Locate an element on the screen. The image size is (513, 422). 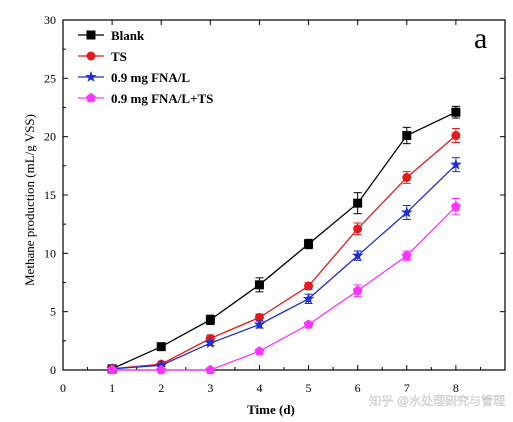
legend-item: 0.9 mg FNA/L+TS is located at coordinates (145, 98).